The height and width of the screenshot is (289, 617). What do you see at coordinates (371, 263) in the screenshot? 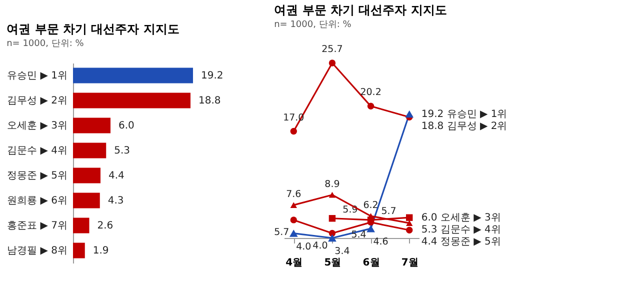
I see `x-tick-label: 6월` at bounding box center [371, 263].